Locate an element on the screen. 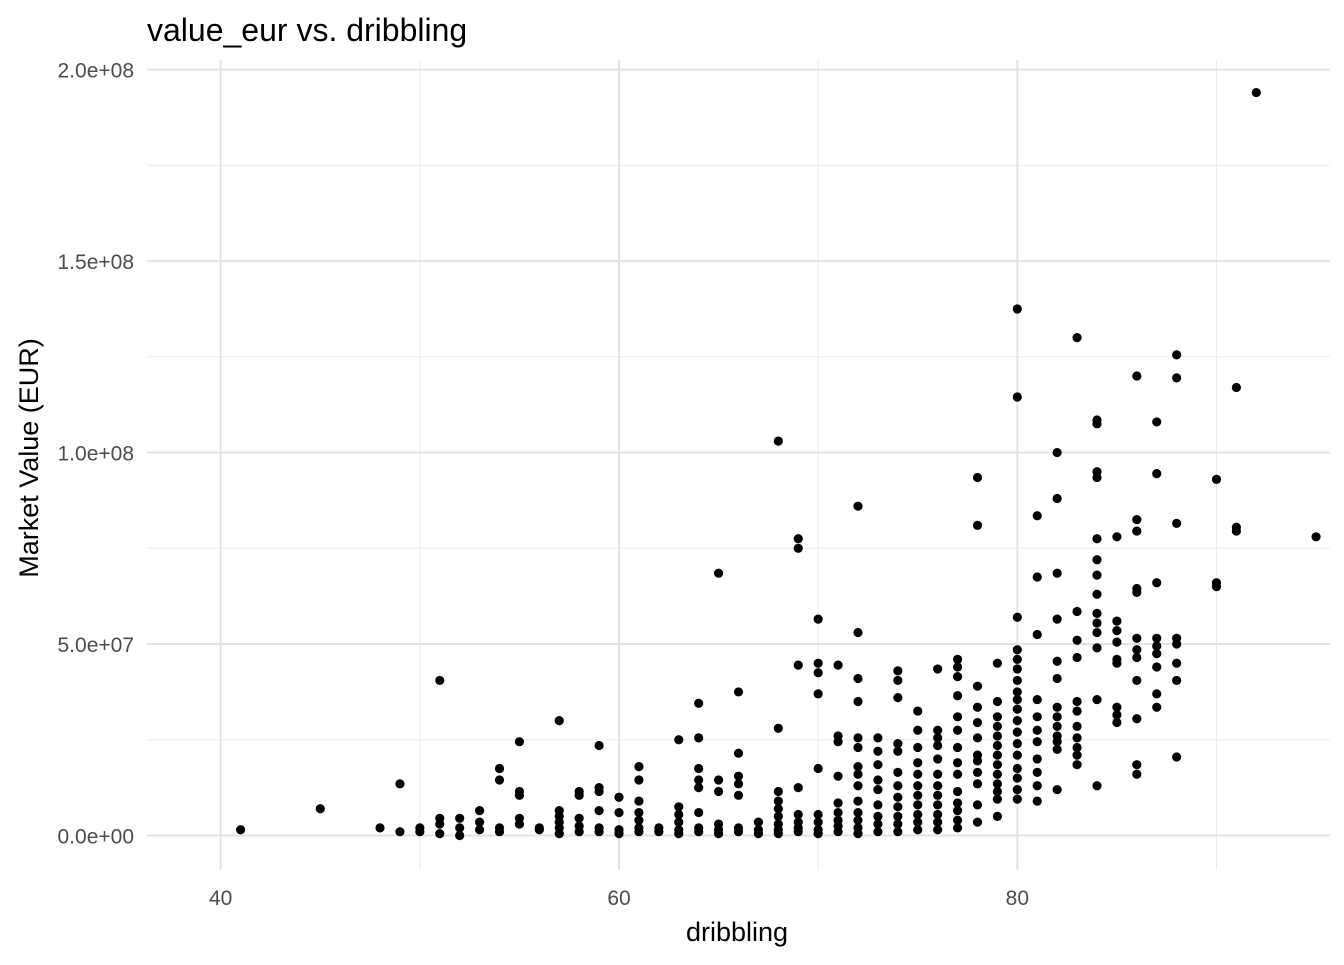 The height and width of the screenshot is (965, 1344). x-axis-tick-labels: 40 60 80 is located at coordinates (619, 898).